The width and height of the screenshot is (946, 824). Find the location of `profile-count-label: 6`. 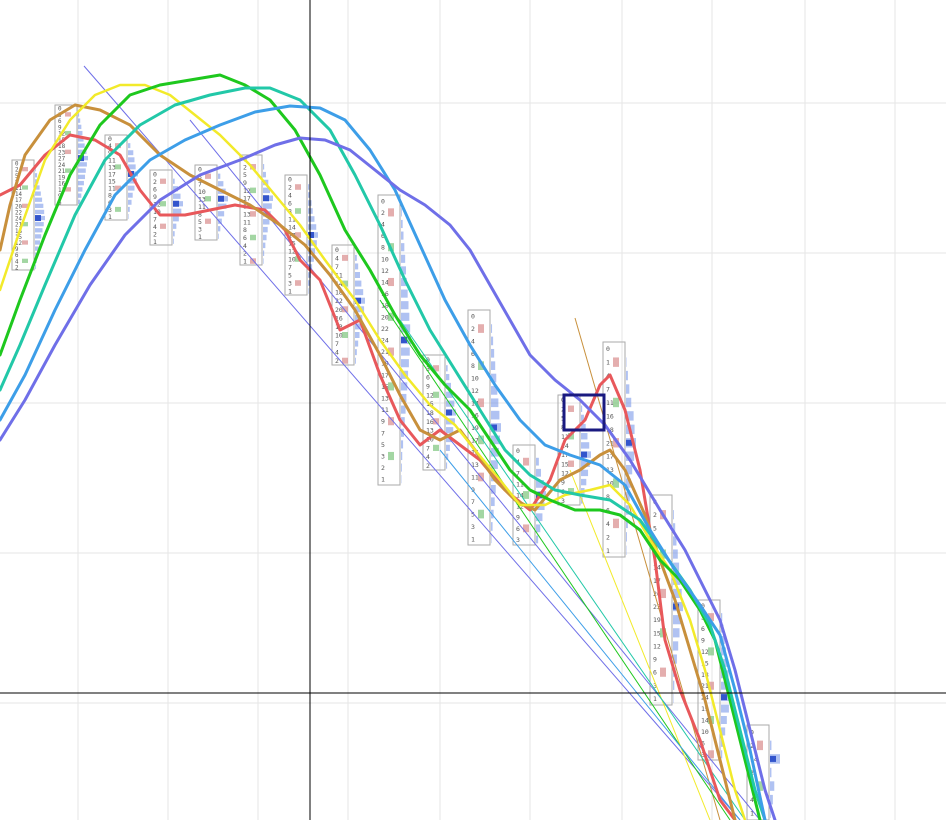

profile-count-label: 6 is located at coordinates (17, 256).